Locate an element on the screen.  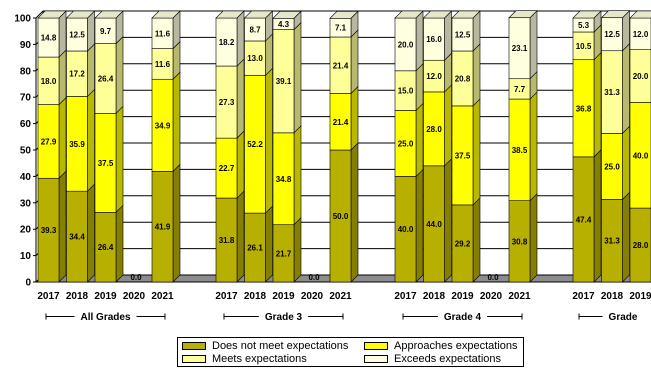
group-labels: All Grades Grade 3 Grade 4 Grade is located at coordinates (341, 317).